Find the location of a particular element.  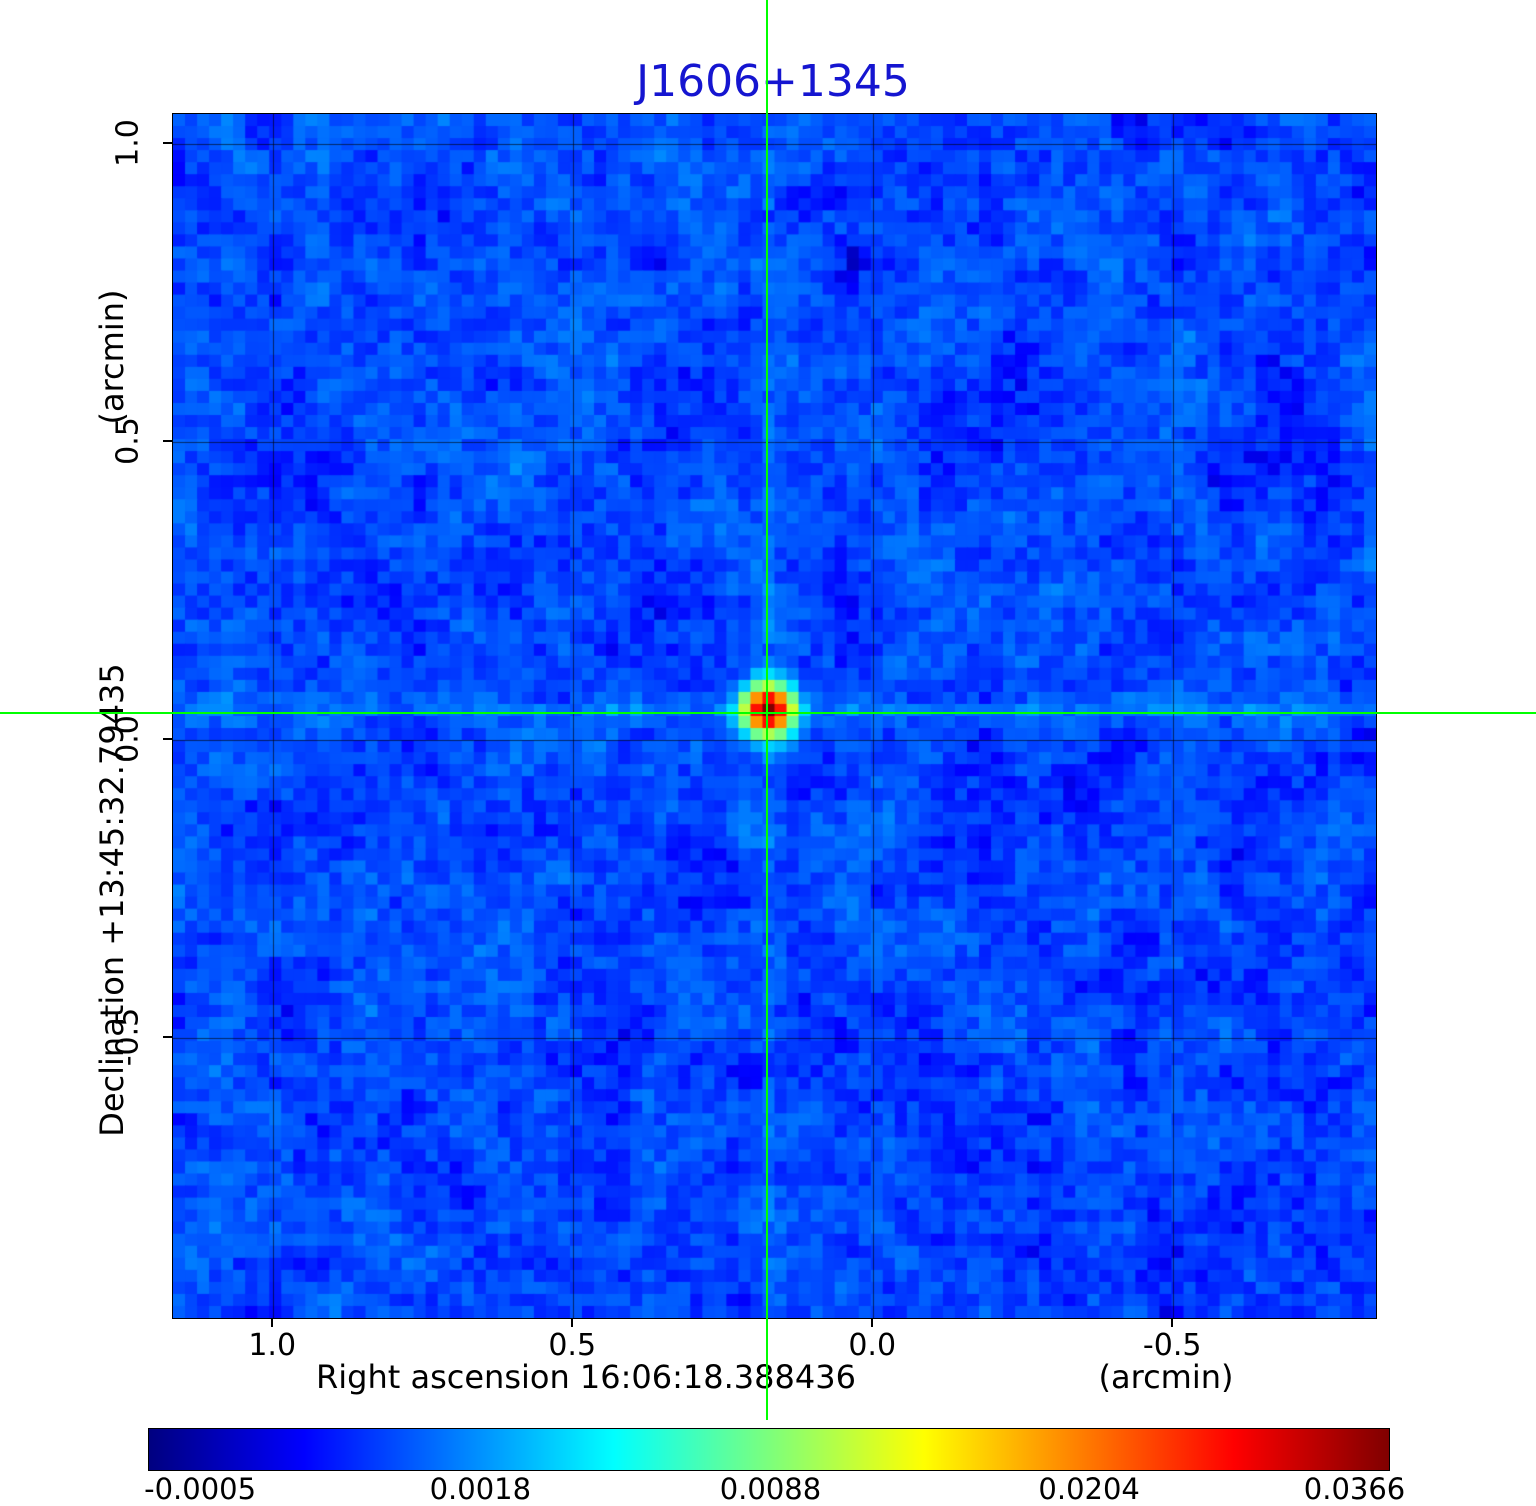

x-tick-label: 1.0 is located at coordinates (272, 1345).